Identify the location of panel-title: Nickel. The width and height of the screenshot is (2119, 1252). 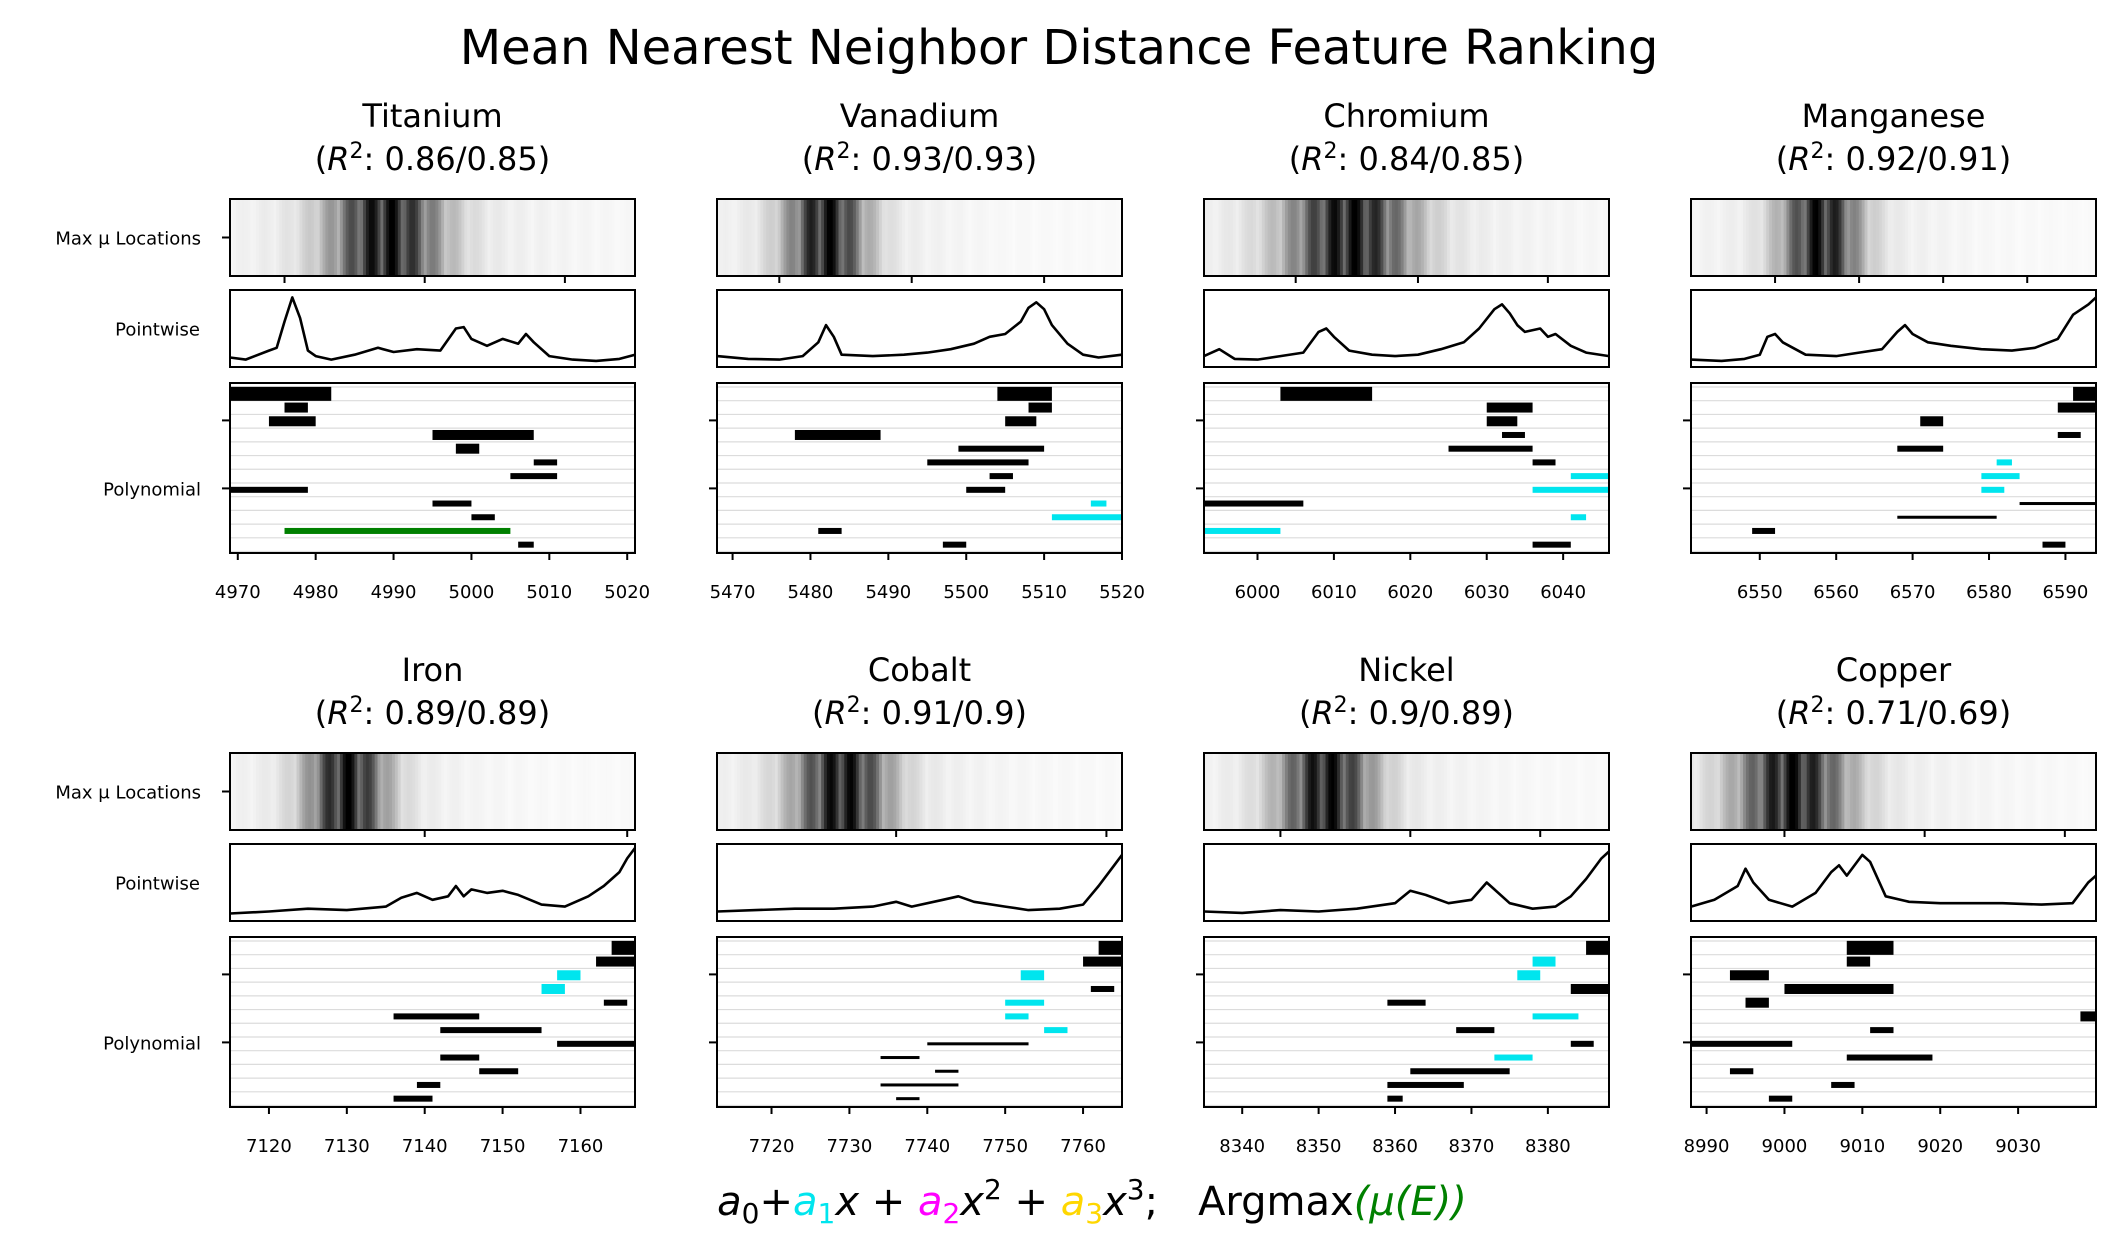
(1406, 670).